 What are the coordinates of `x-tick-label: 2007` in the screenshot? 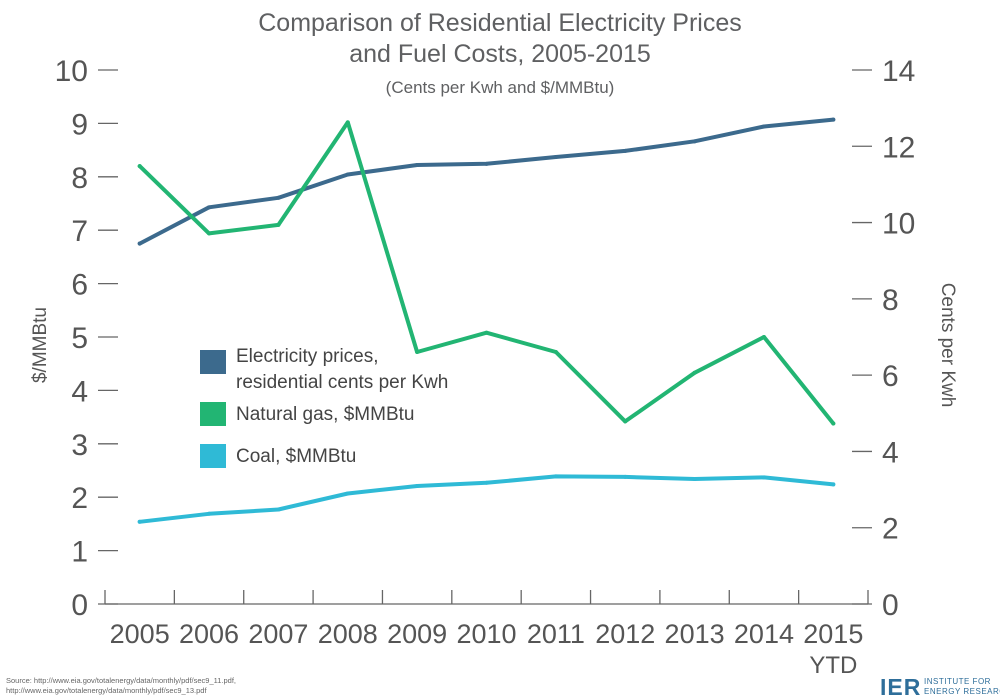 It's located at (278, 634).